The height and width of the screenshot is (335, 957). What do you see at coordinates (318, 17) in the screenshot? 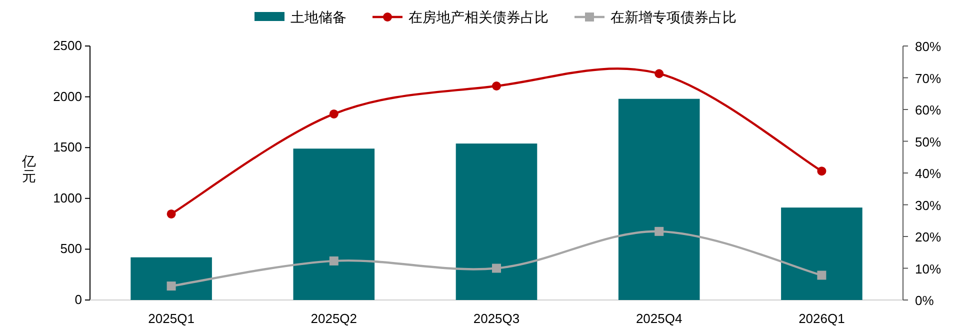
I see `legend-label: 土地储备` at bounding box center [318, 17].